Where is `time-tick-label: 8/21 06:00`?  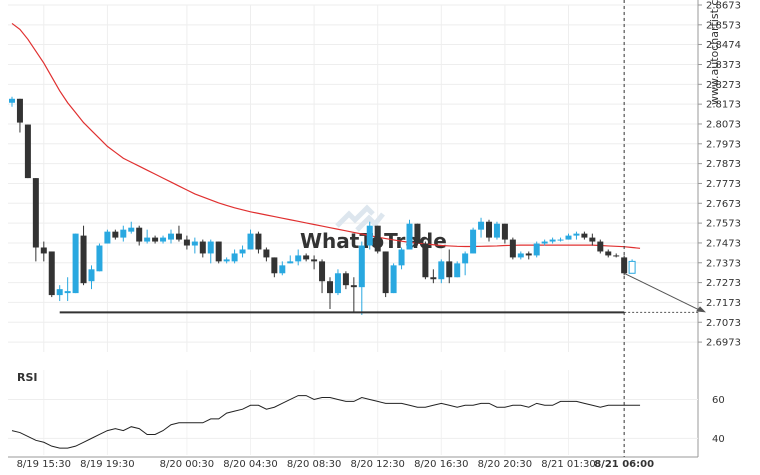
time-tick-label: 8/21 06:00 is located at coordinates (624, 464).